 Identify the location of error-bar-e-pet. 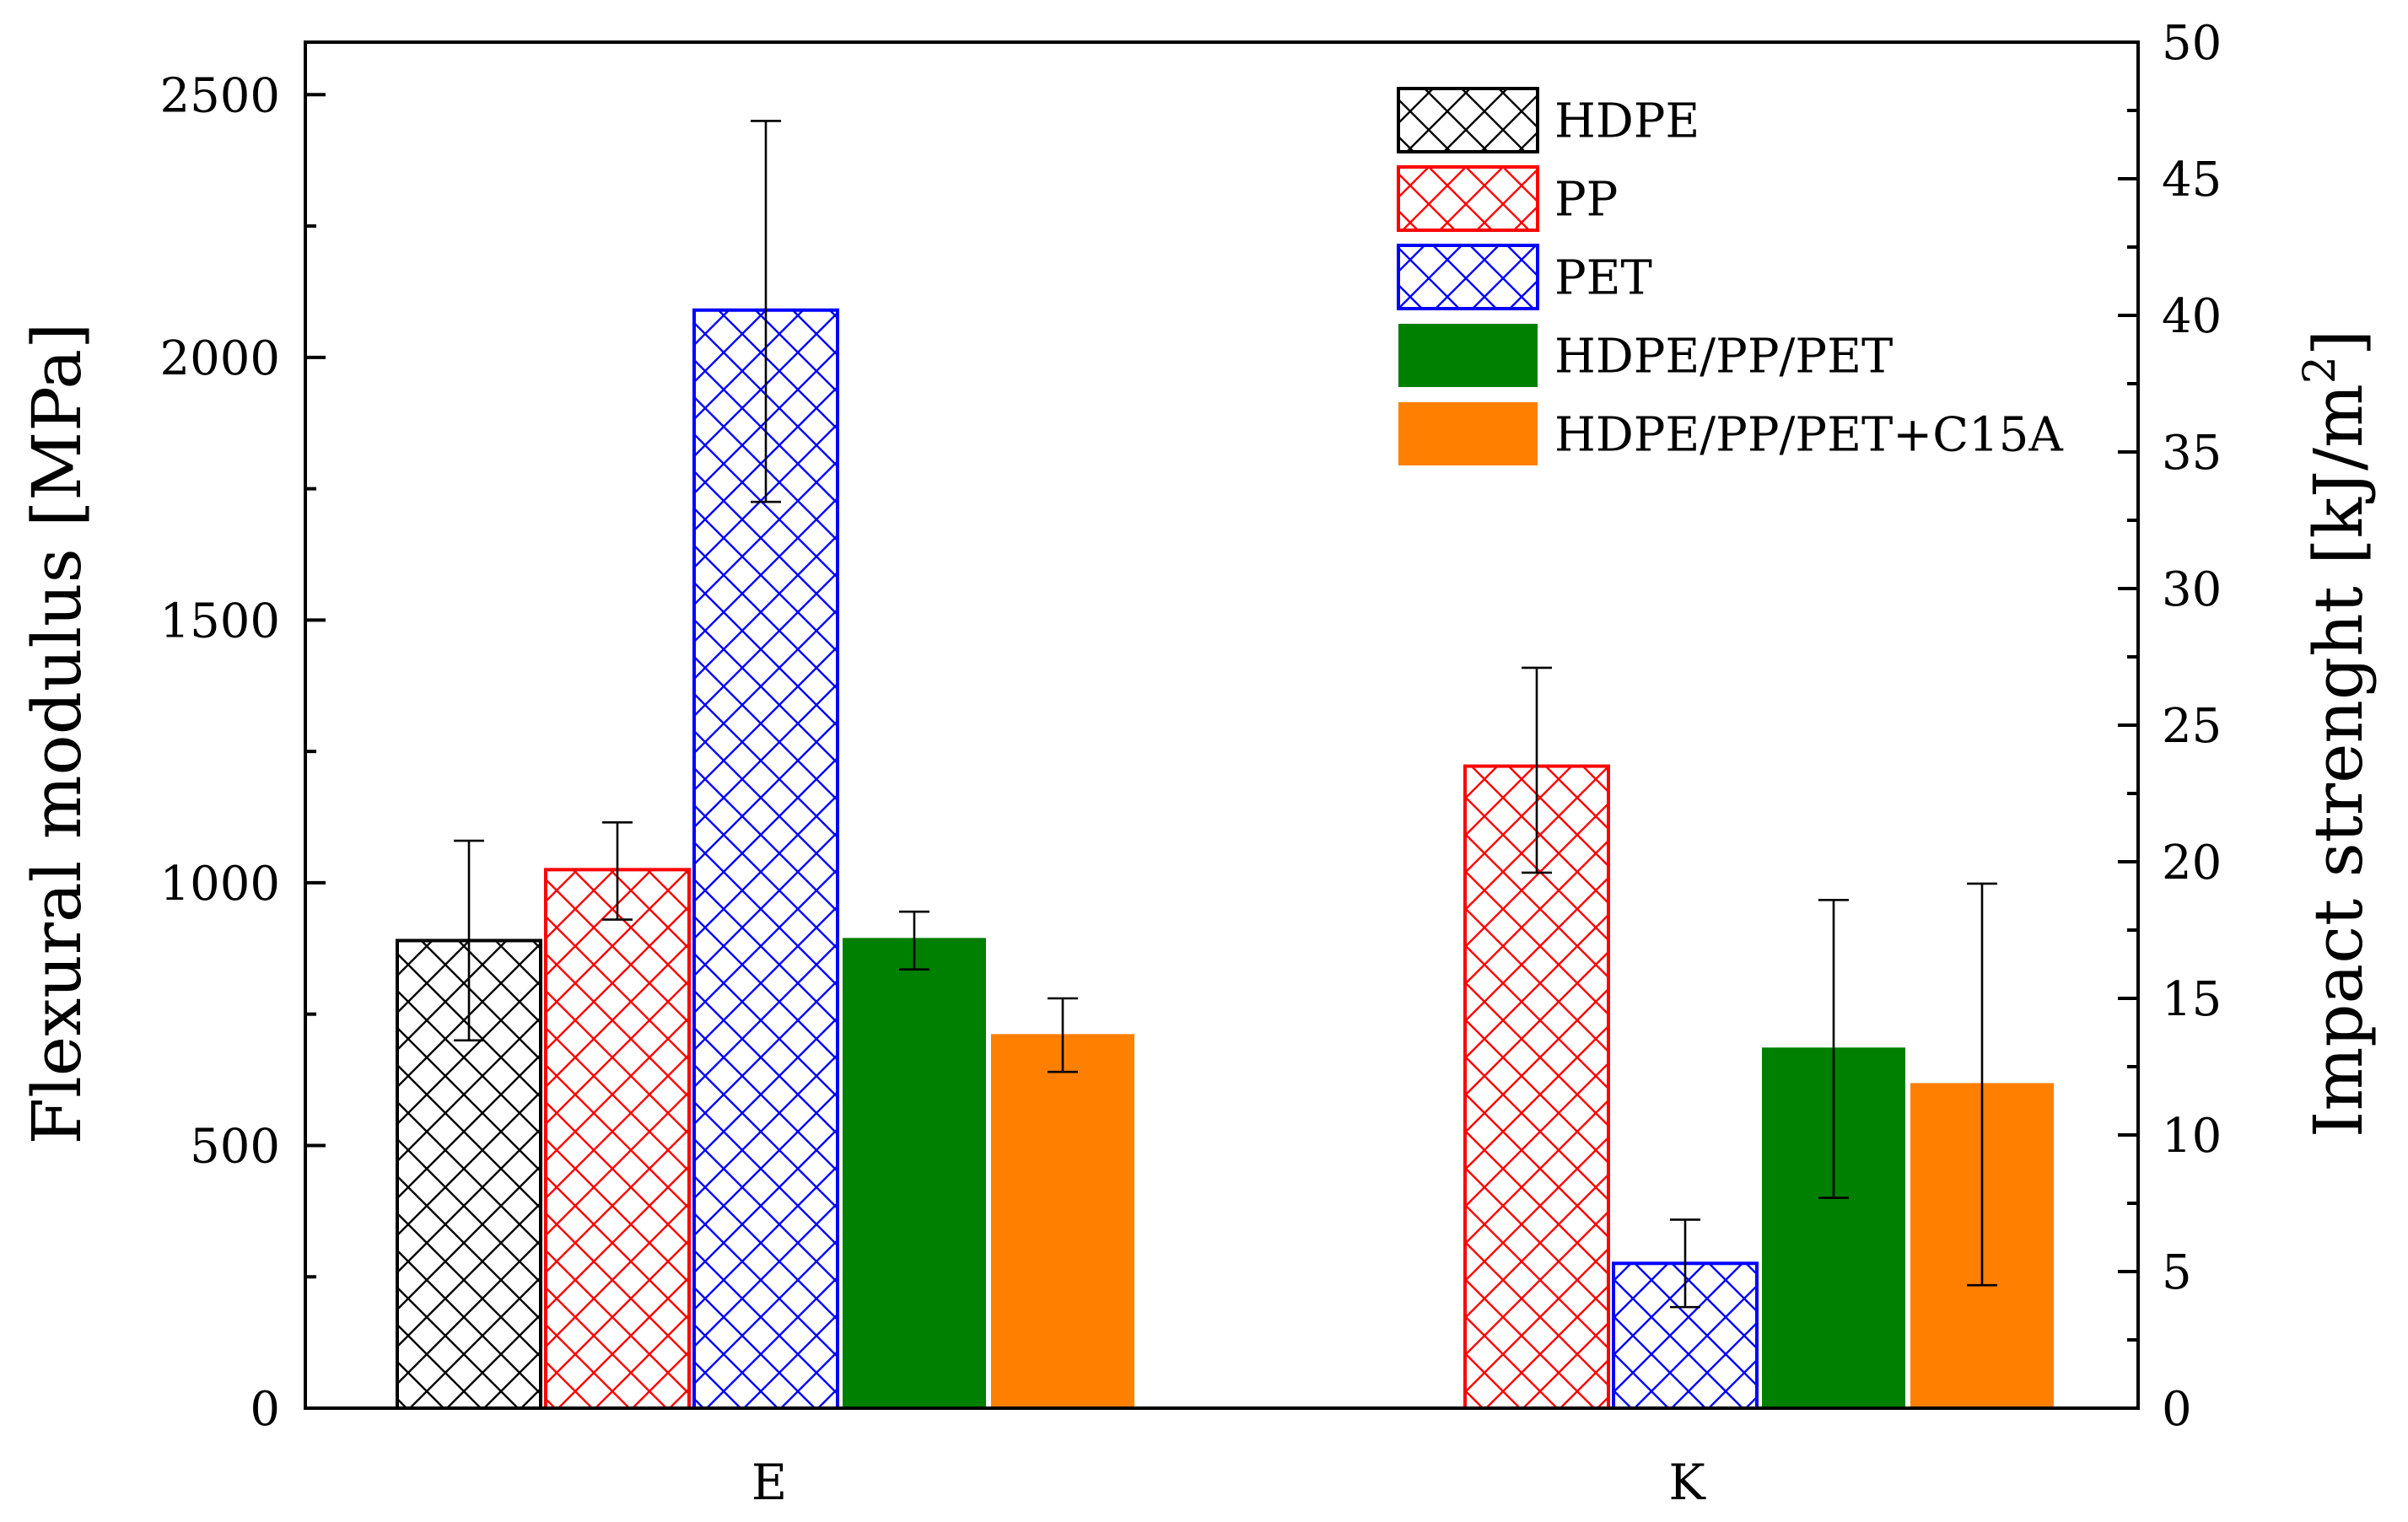
(766, 311).